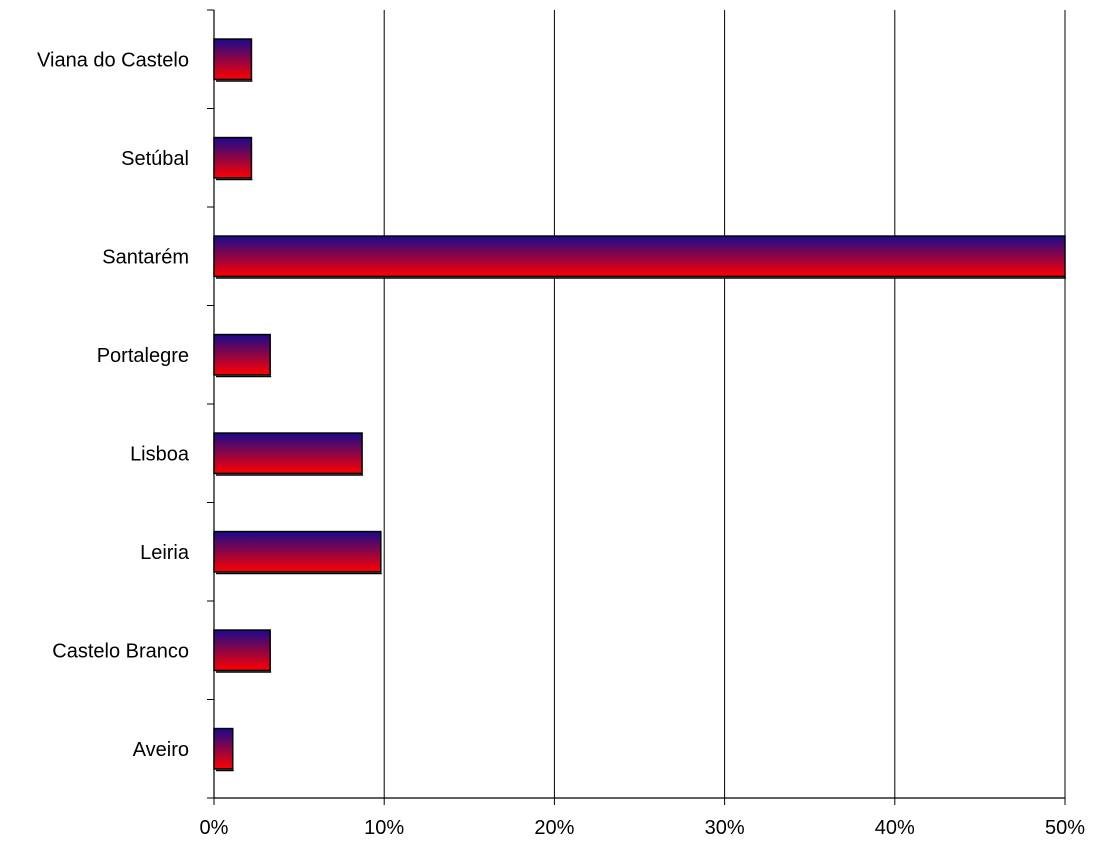  Describe the element at coordinates (384, 828) in the screenshot. I see `x-tick-label: 10%` at that location.